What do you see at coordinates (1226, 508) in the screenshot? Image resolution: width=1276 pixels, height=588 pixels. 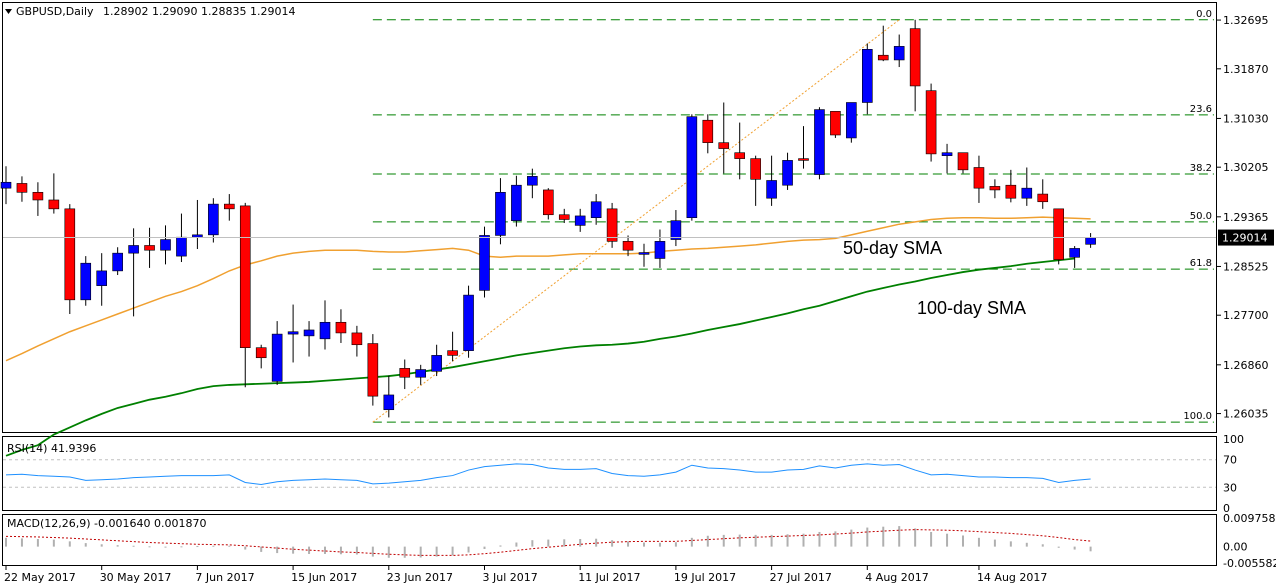 I see `rsi-tick-label: 0` at bounding box center [1226, 508].